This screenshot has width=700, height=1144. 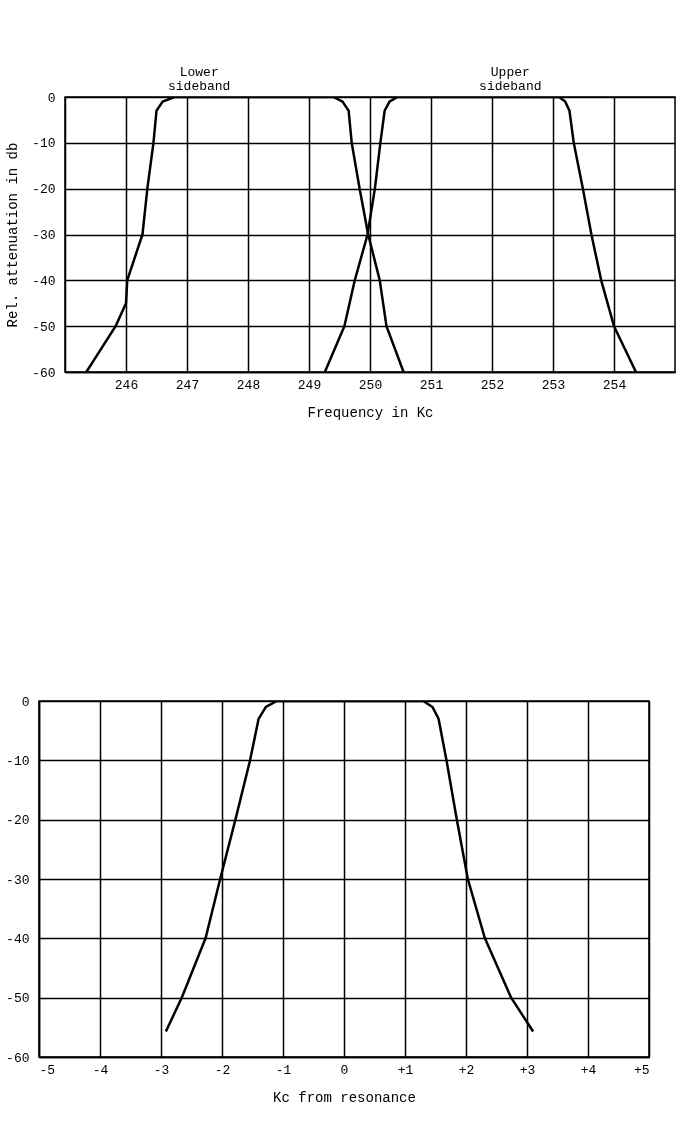 What do you see at coordinates (13, 235) in the screenshot?
I see `y-axis-title: Rel. attenuation in db` at bounding box center [13, 235].